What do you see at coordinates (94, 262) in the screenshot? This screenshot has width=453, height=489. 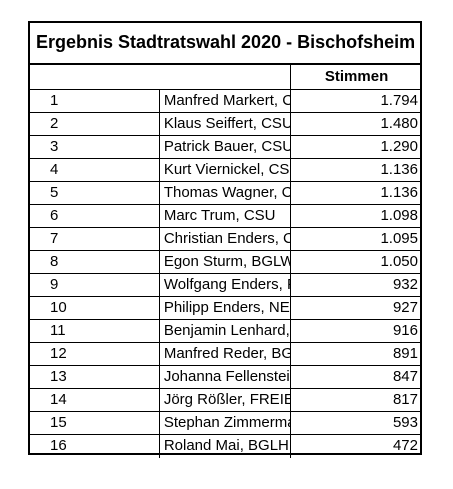 I see `rank-cell: 8` at bounding box center [94, 262].